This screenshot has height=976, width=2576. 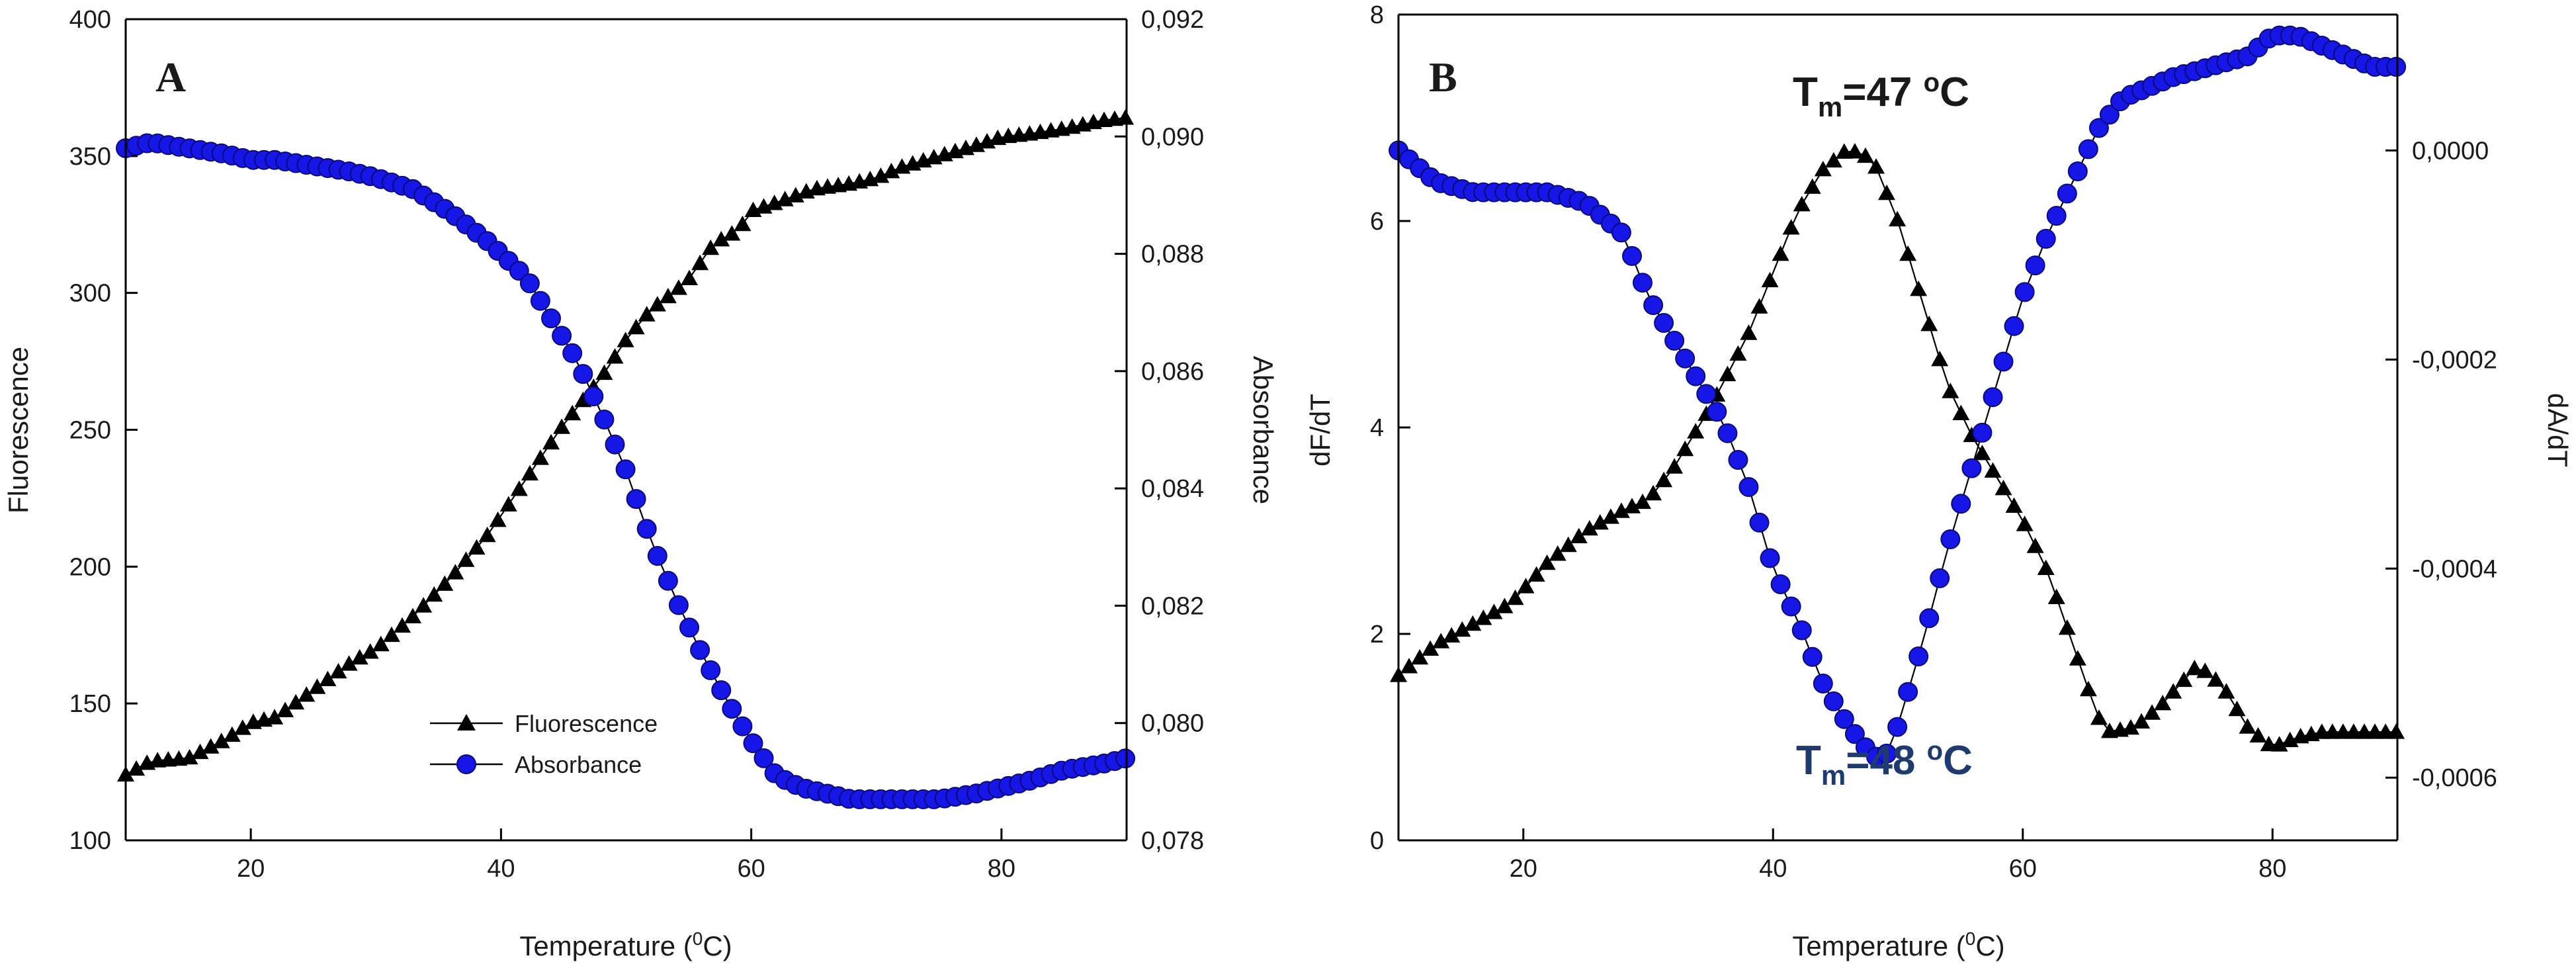 I want to click on y-right-tick-label: 0,090, so click(x=1172, y=137).